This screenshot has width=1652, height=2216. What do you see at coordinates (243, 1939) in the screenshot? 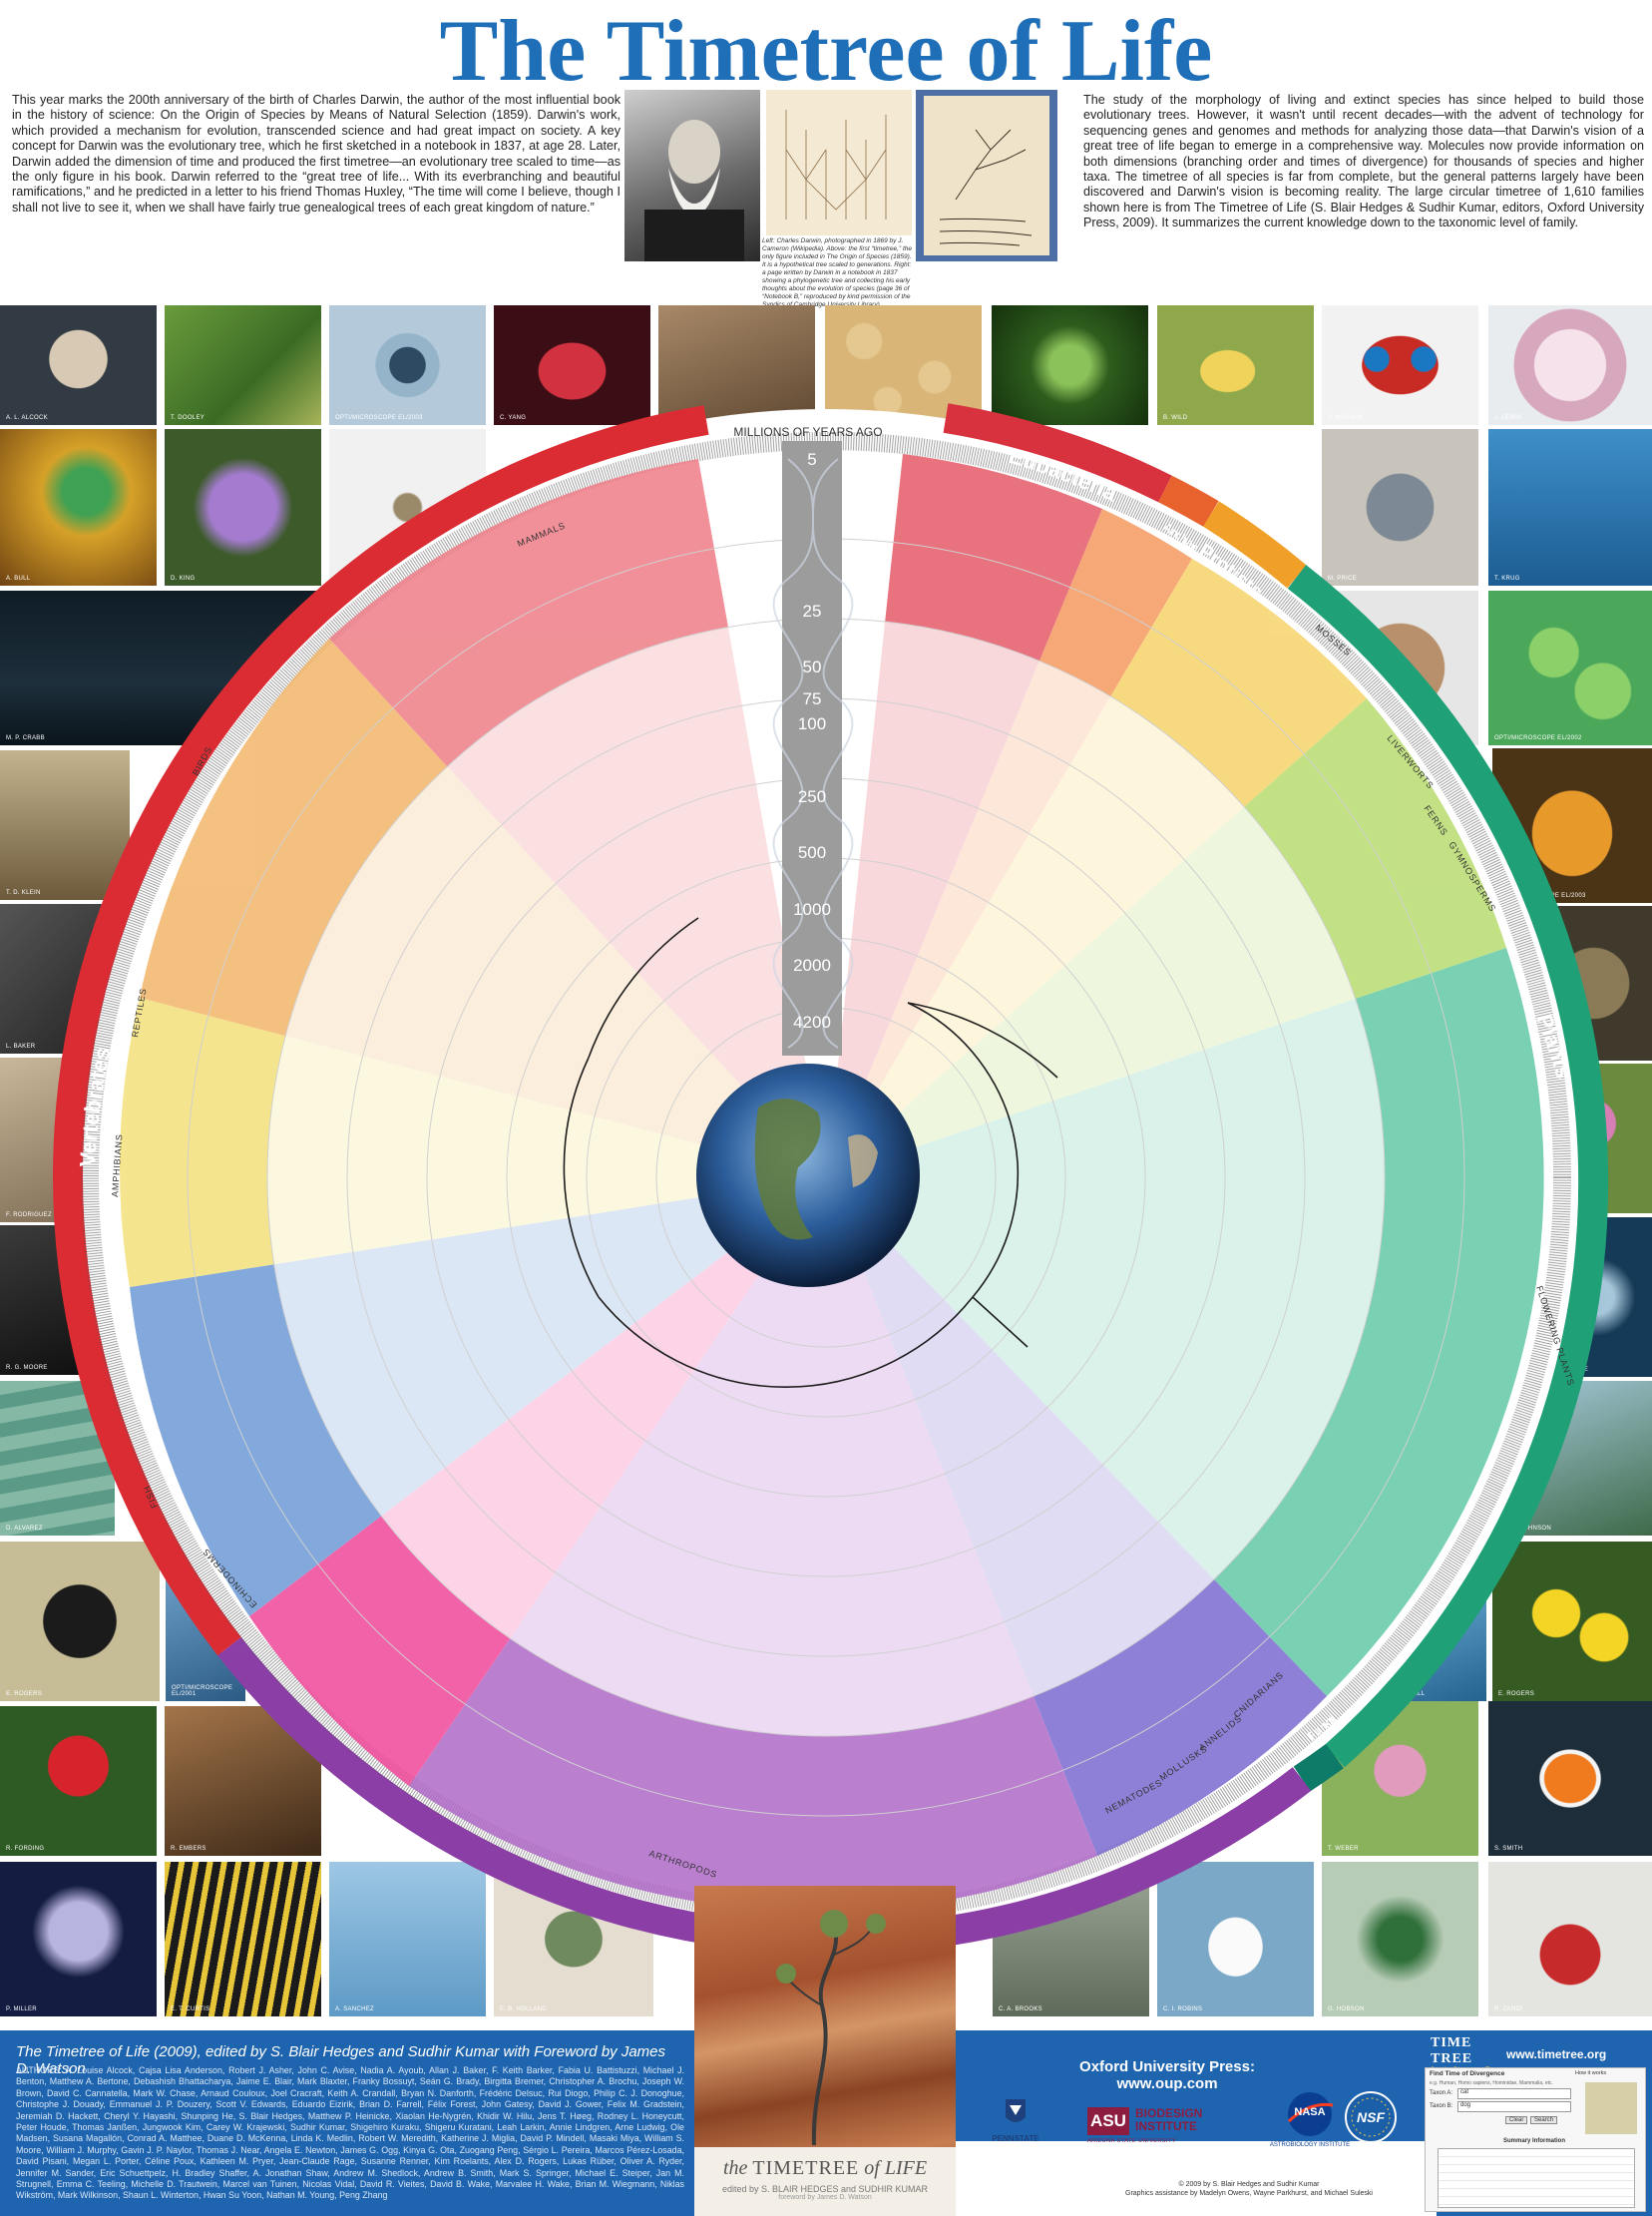
I see `photo-tenrec: E. T. CURTIS` at bounding box center [243, 1939].